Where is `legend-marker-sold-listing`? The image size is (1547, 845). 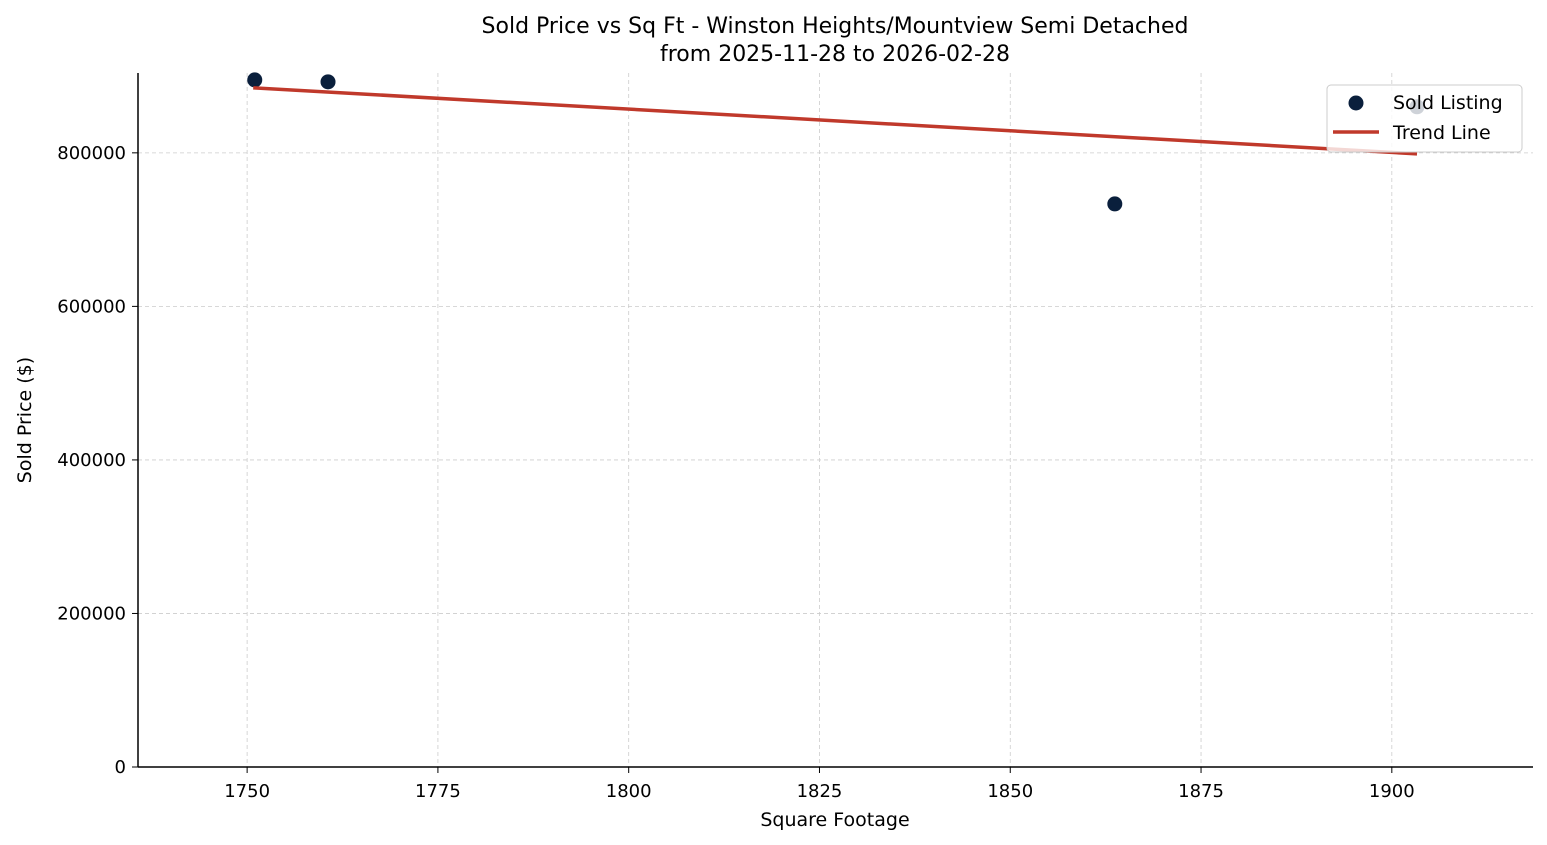 legend-marker-sold-listing is located at coordinates (1356, 103).